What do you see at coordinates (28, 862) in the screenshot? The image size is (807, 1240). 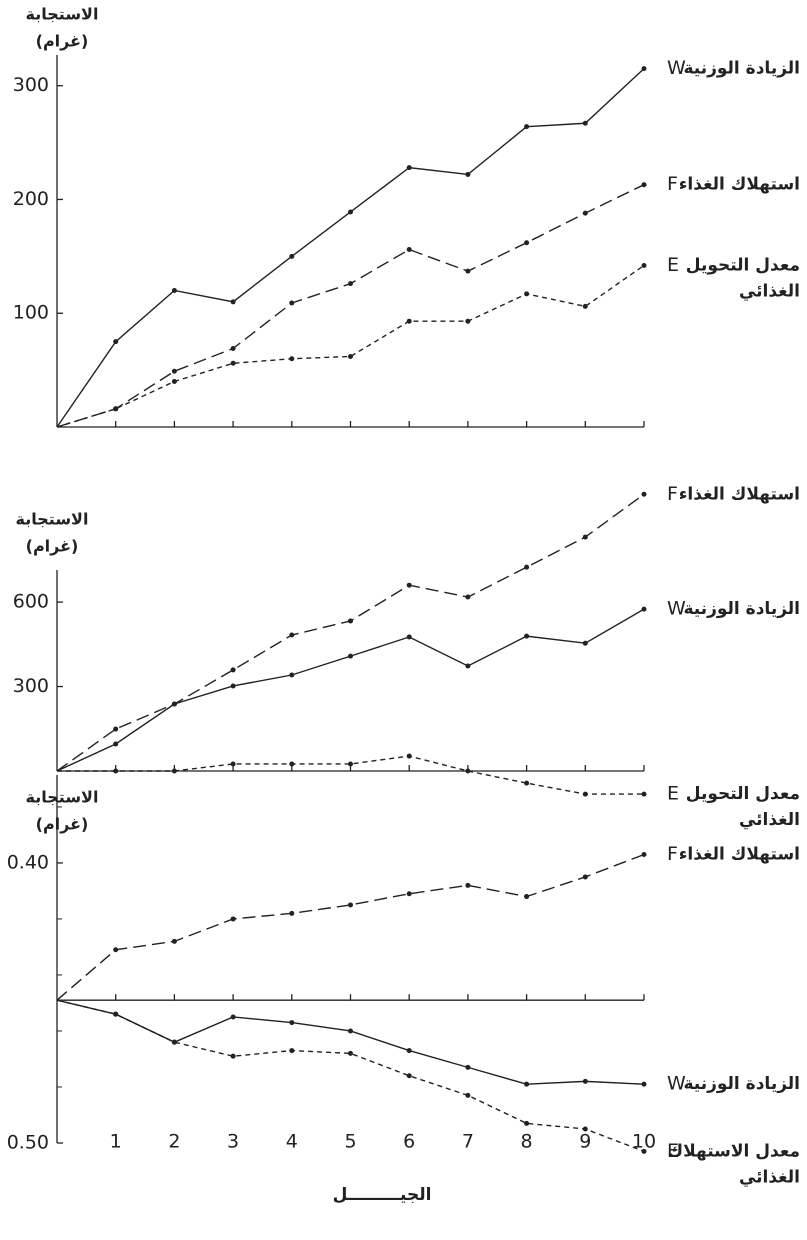 I see `y-tick-label: 0.40` at bounding box center [28, 862].